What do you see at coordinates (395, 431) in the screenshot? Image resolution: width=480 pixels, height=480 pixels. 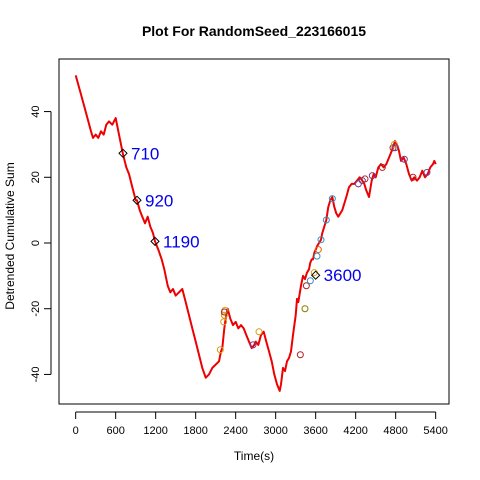 I see `x-tick-label: 4800` at bounding box center [395, 431].